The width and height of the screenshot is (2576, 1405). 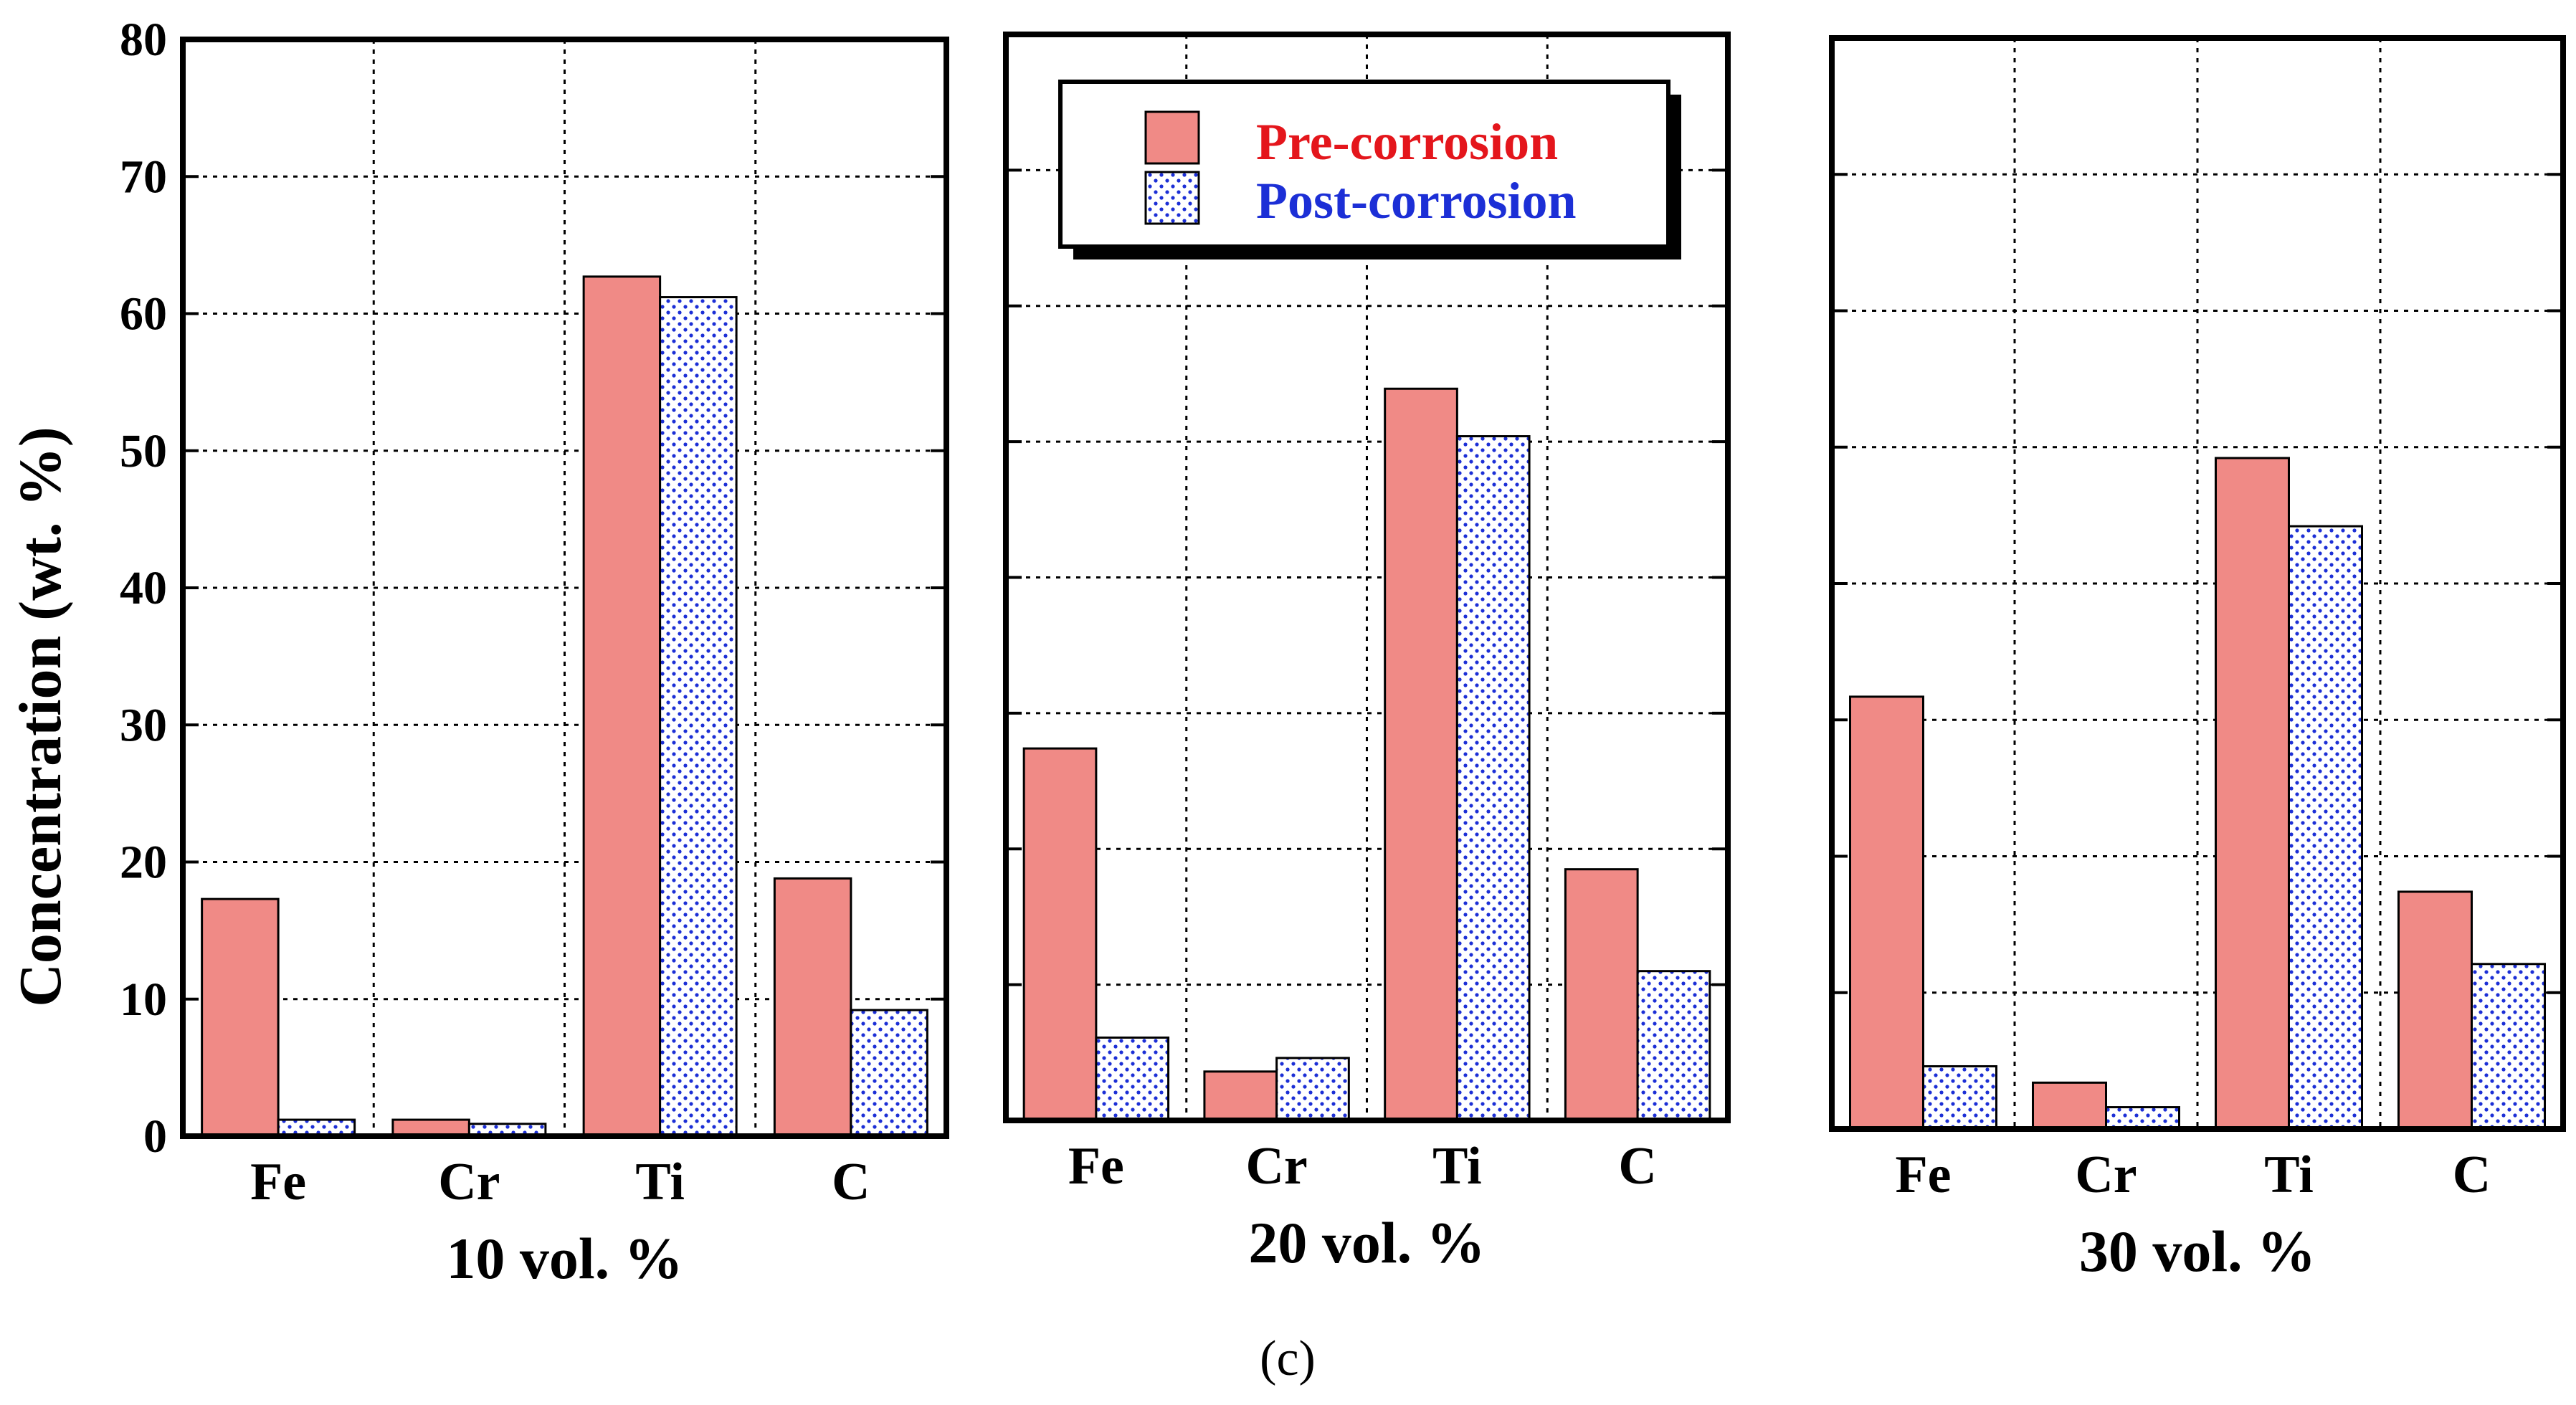 What do you see at coordinates (1407, 142) in the screenshot?
I see `legend-label-pre: Pre-corrosion` at bounding box center [1407, 142].